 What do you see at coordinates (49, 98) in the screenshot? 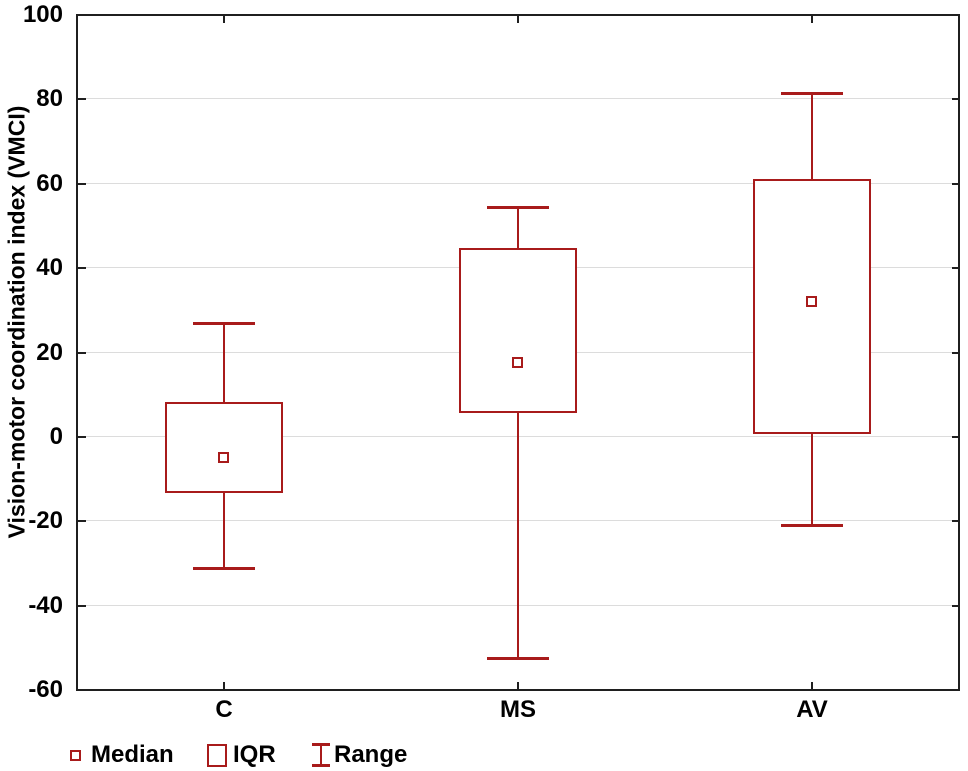
I see `y-tick-label: 80` at bounding box center [49, 98].